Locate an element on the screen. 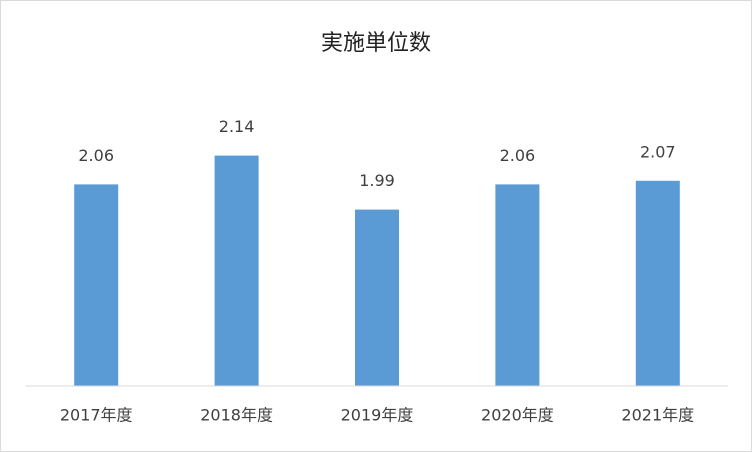 Image resolution: width=752 pixels, height=452 pixels. data-label: 2.14 is located at coordinates (237, 126).